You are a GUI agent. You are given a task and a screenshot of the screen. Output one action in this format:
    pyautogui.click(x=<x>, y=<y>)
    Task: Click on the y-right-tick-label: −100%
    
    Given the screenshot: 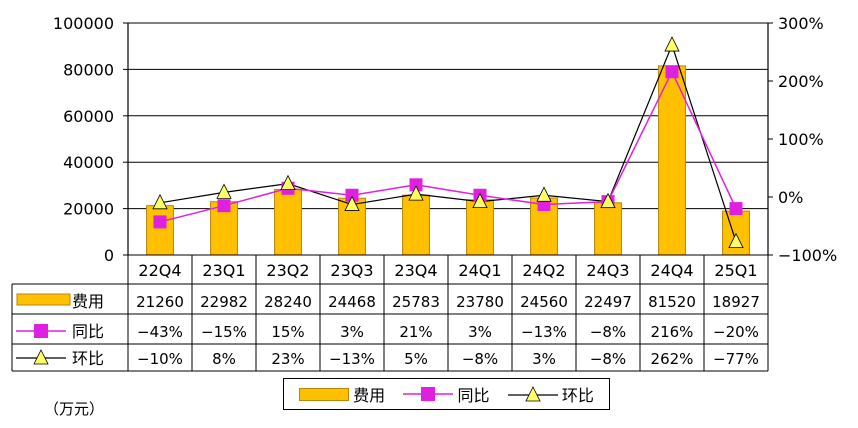 What is the action you would take?
    pyautogui.click(x=807, y=255)
    